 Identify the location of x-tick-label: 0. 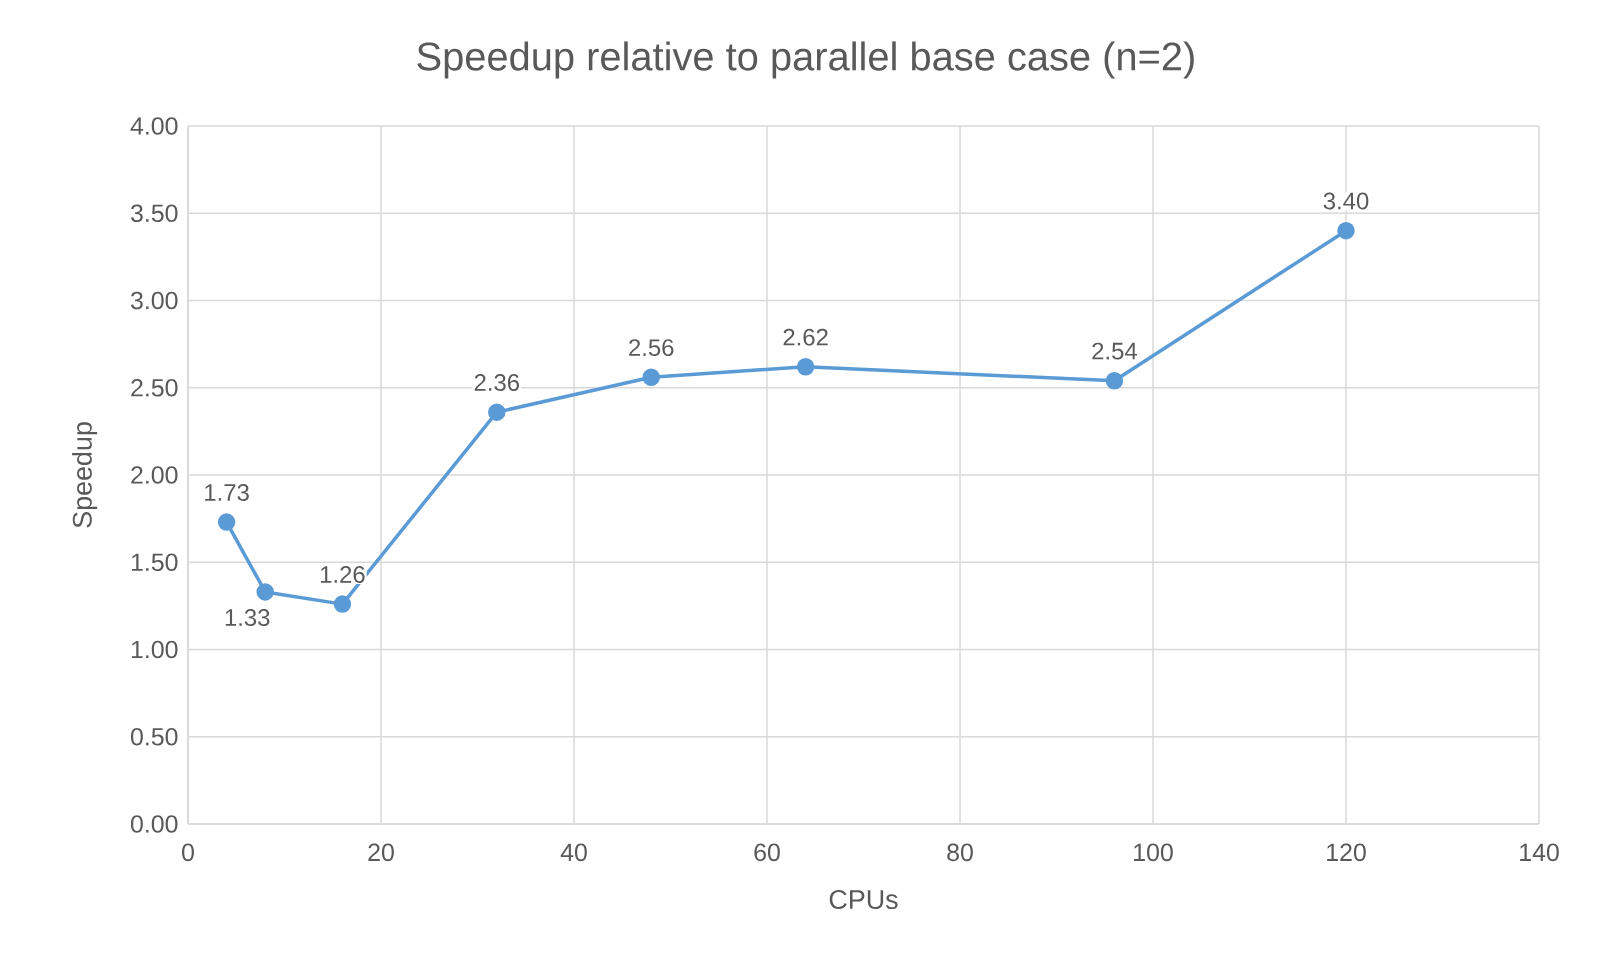
(188, 852).